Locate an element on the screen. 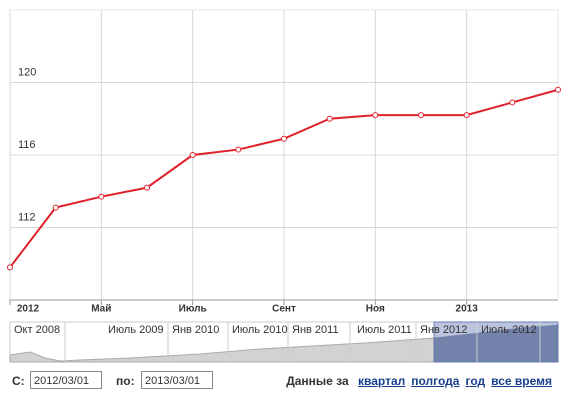  navigator-label: Янв 2012 is located at coordinates (443, 330).